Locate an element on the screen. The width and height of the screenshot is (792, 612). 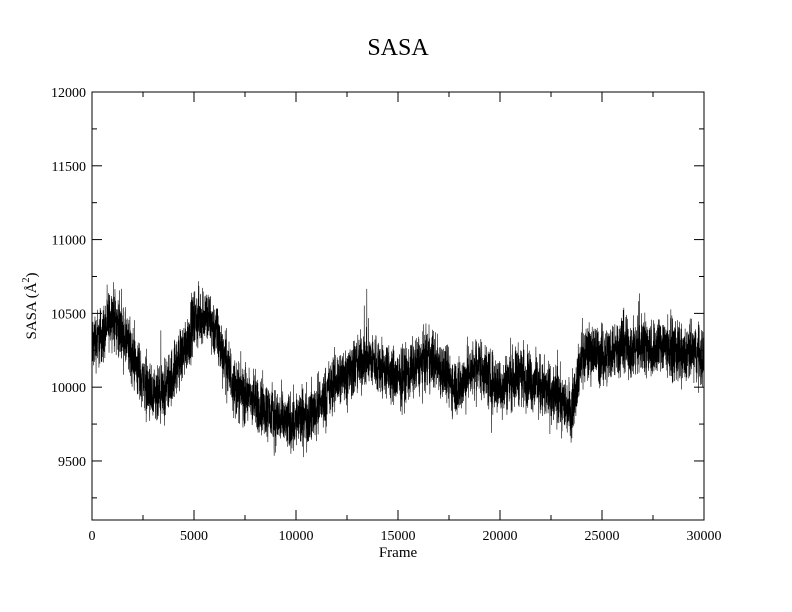
chart-title: SASA is located at coordinates (398, 48).